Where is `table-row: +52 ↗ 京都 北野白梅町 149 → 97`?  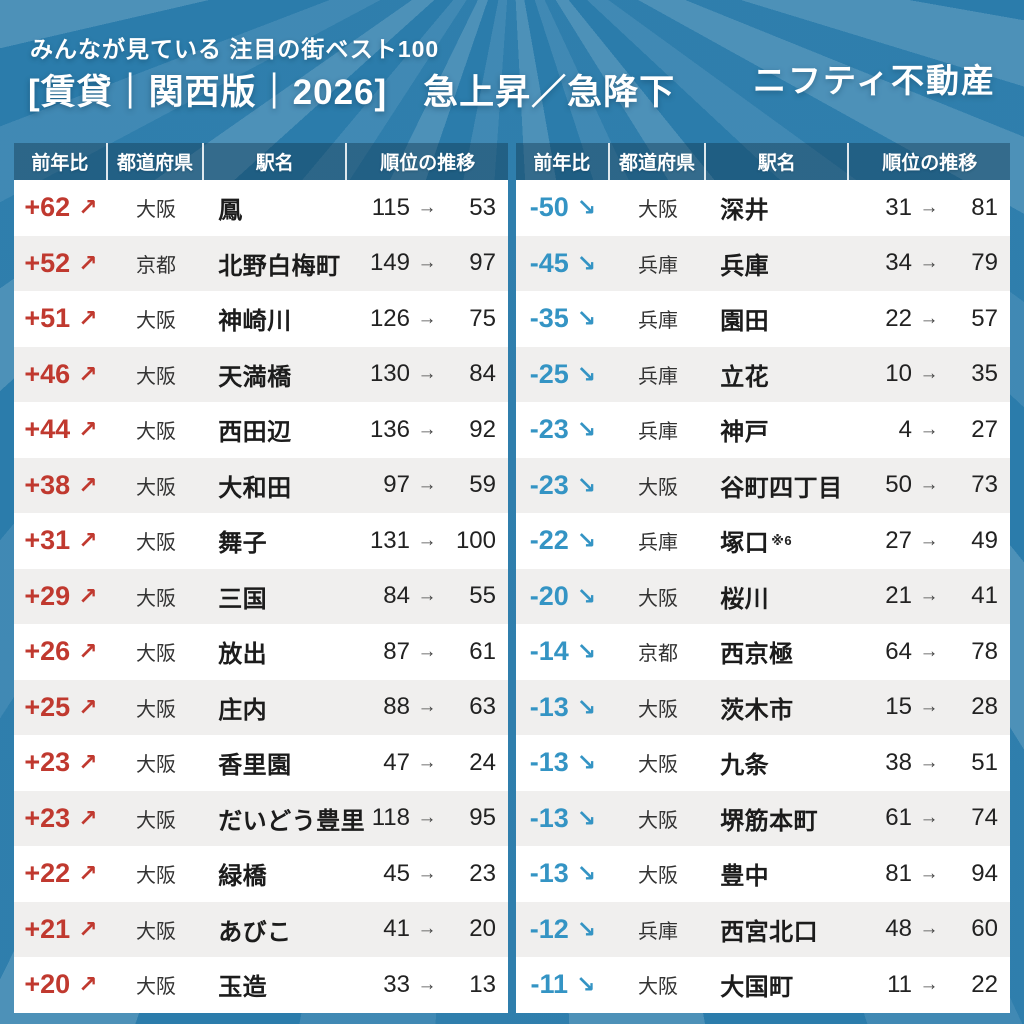
table-row: +52 ↗ 京都 北野白梅町 149 → 97 is located at coordinates (261, 263).